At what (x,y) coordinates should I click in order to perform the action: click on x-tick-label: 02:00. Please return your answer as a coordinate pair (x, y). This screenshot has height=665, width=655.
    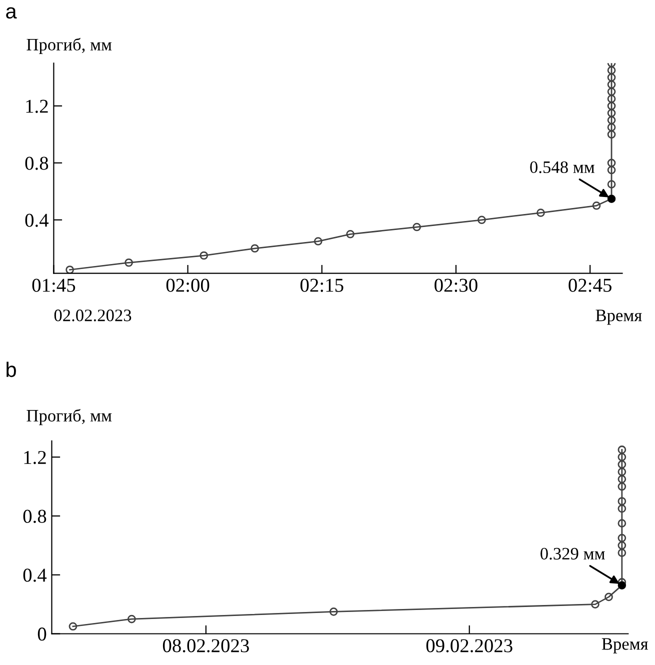
    Looking at the image, I should click on (188, 285).